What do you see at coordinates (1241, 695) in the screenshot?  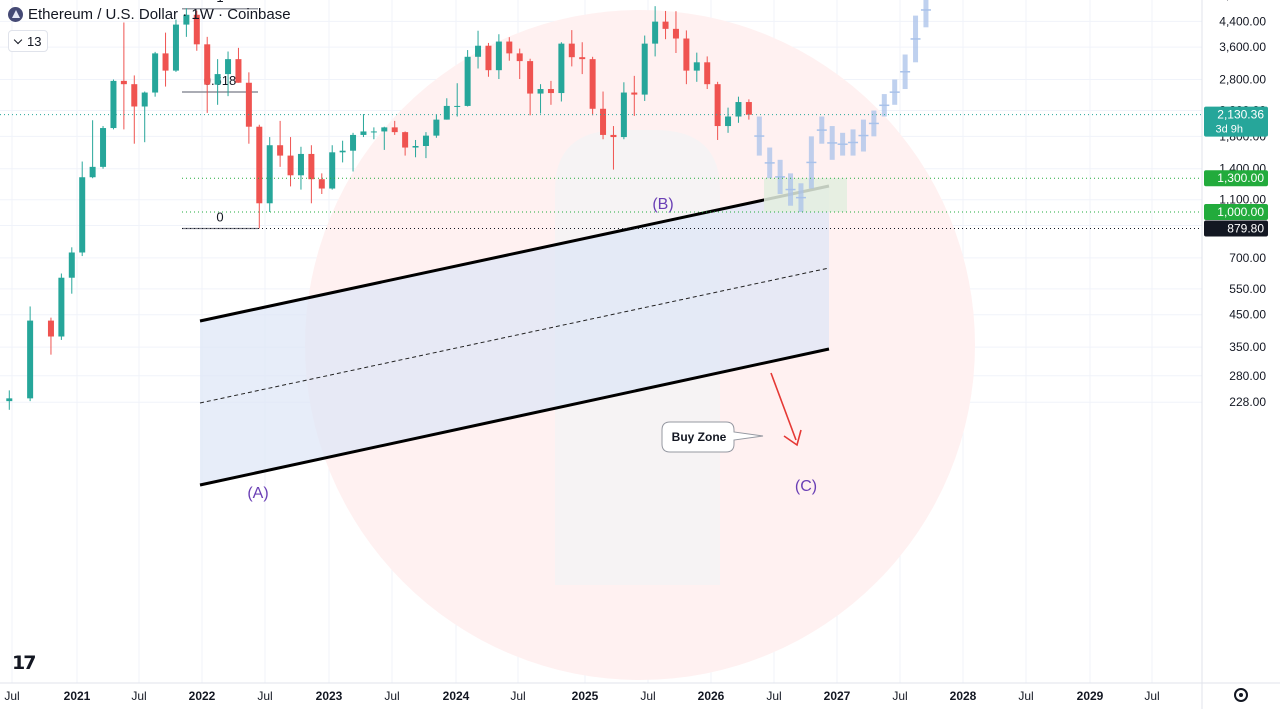 I see `settings-gear-icon` at bounding box center [1241, 695].